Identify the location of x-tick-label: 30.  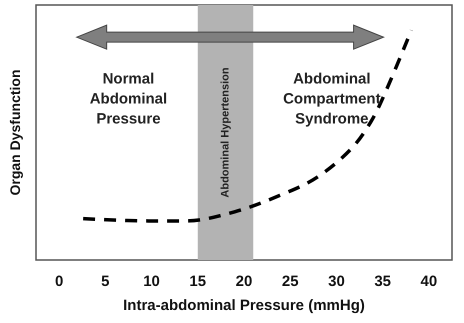
(336, 281).